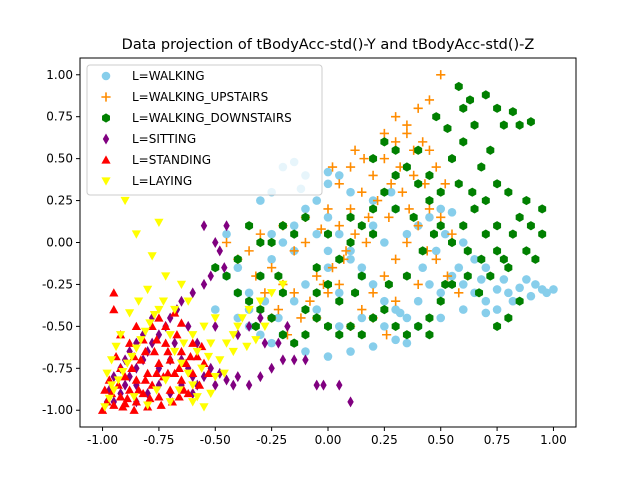  Describe the element at coordinates (106, 139) in the screenshot. I see `legend-marker` at that location.